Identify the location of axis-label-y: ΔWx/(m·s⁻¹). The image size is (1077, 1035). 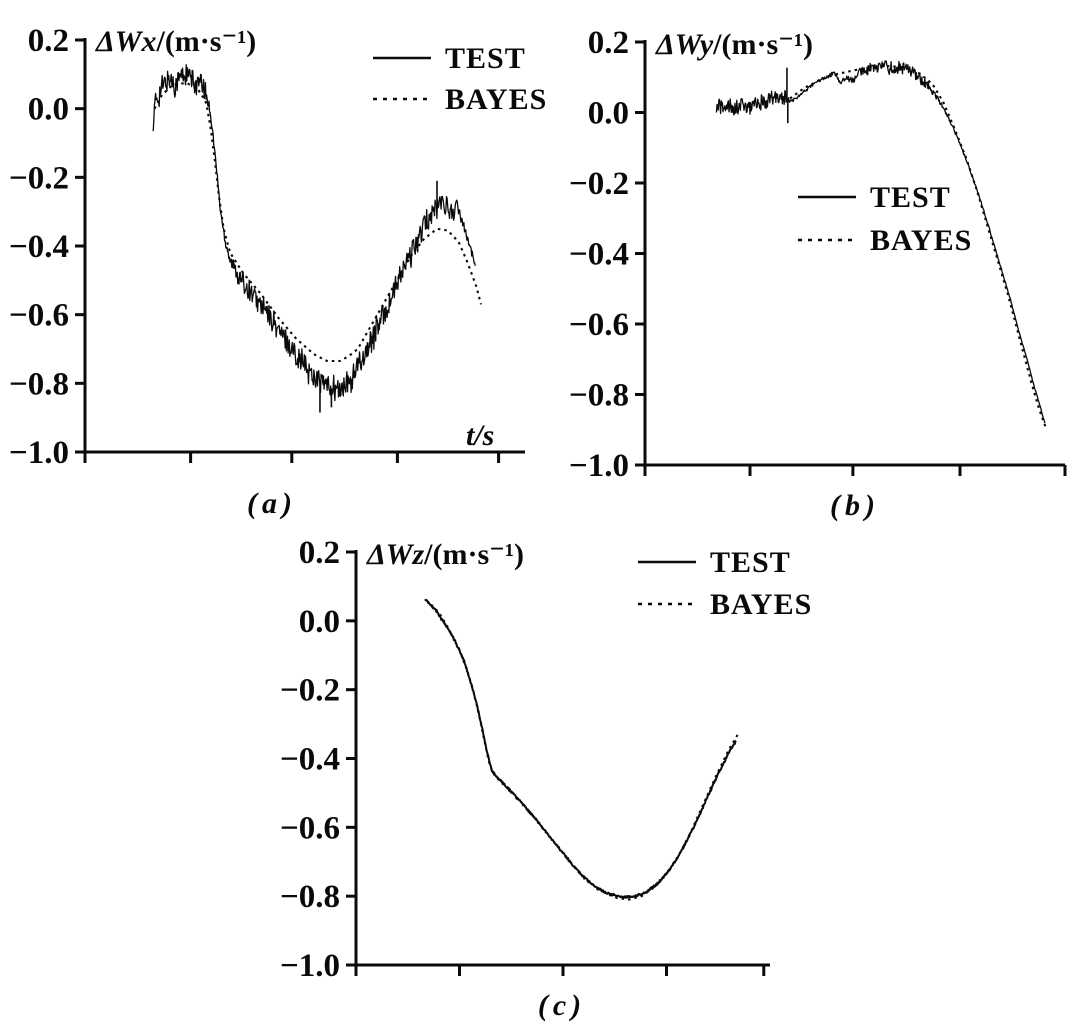
(175, 41).